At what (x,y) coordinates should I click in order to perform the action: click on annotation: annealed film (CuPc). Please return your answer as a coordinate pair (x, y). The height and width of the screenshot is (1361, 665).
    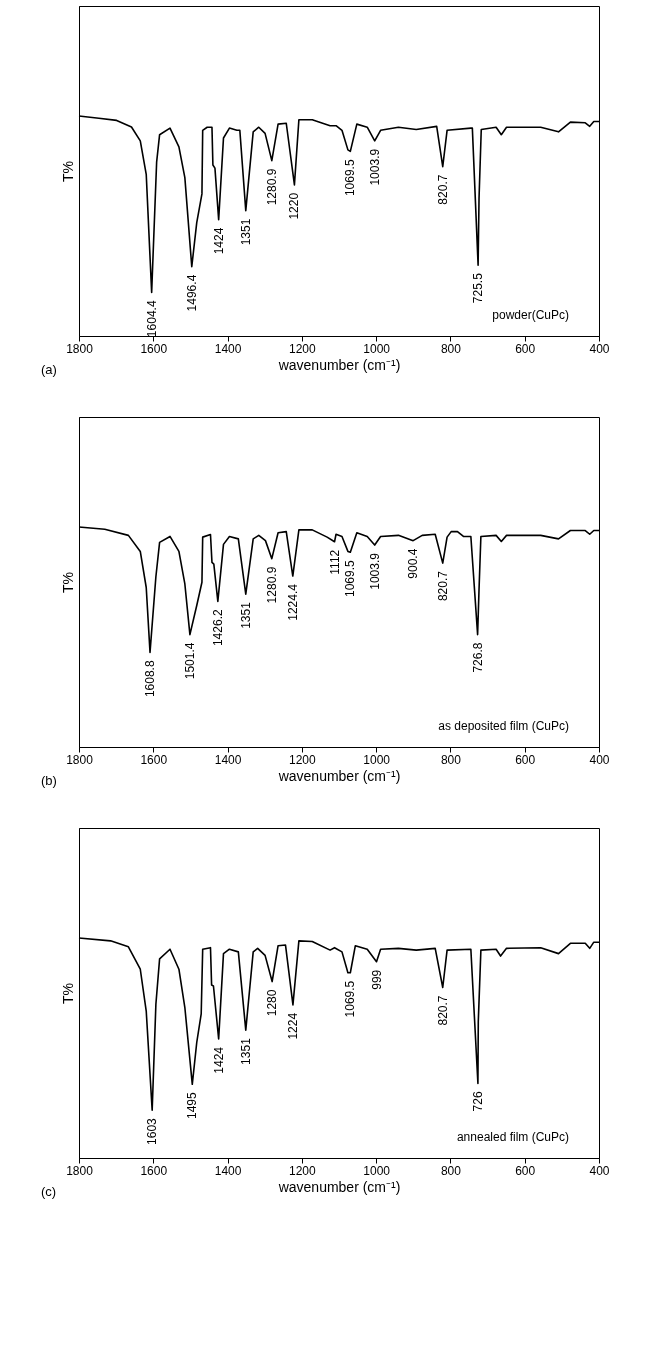
    Looking at the image, I should click on (512, 1137).